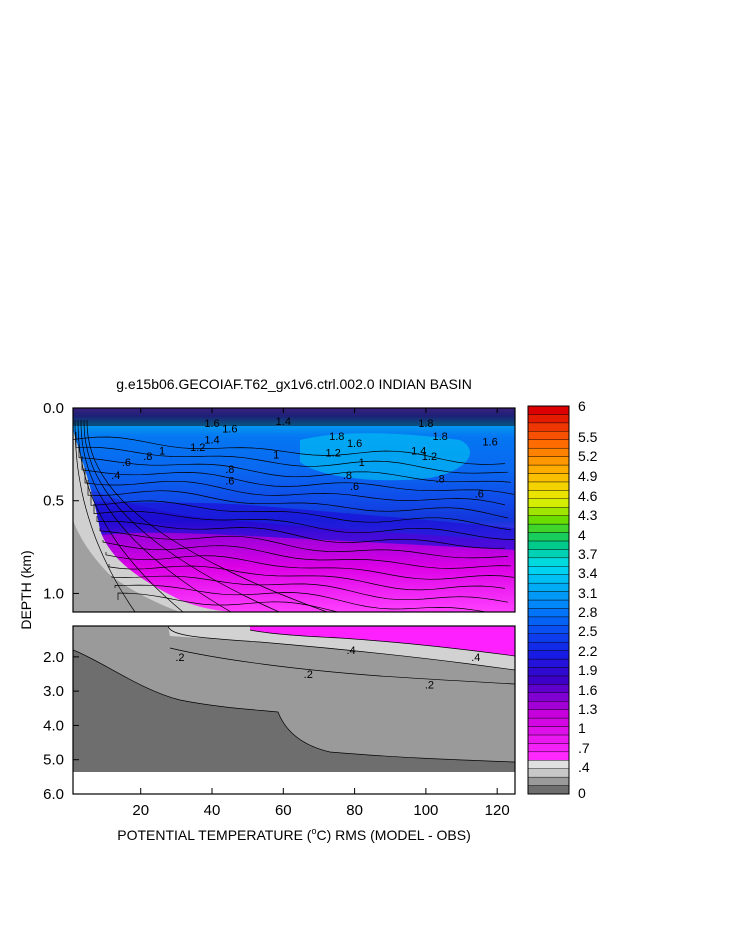 The height and width of the screenshot is (945, 733). Describe the element at coordinates (283, 422) in the screenshot. I see `contour-label: 1.4` at that location.